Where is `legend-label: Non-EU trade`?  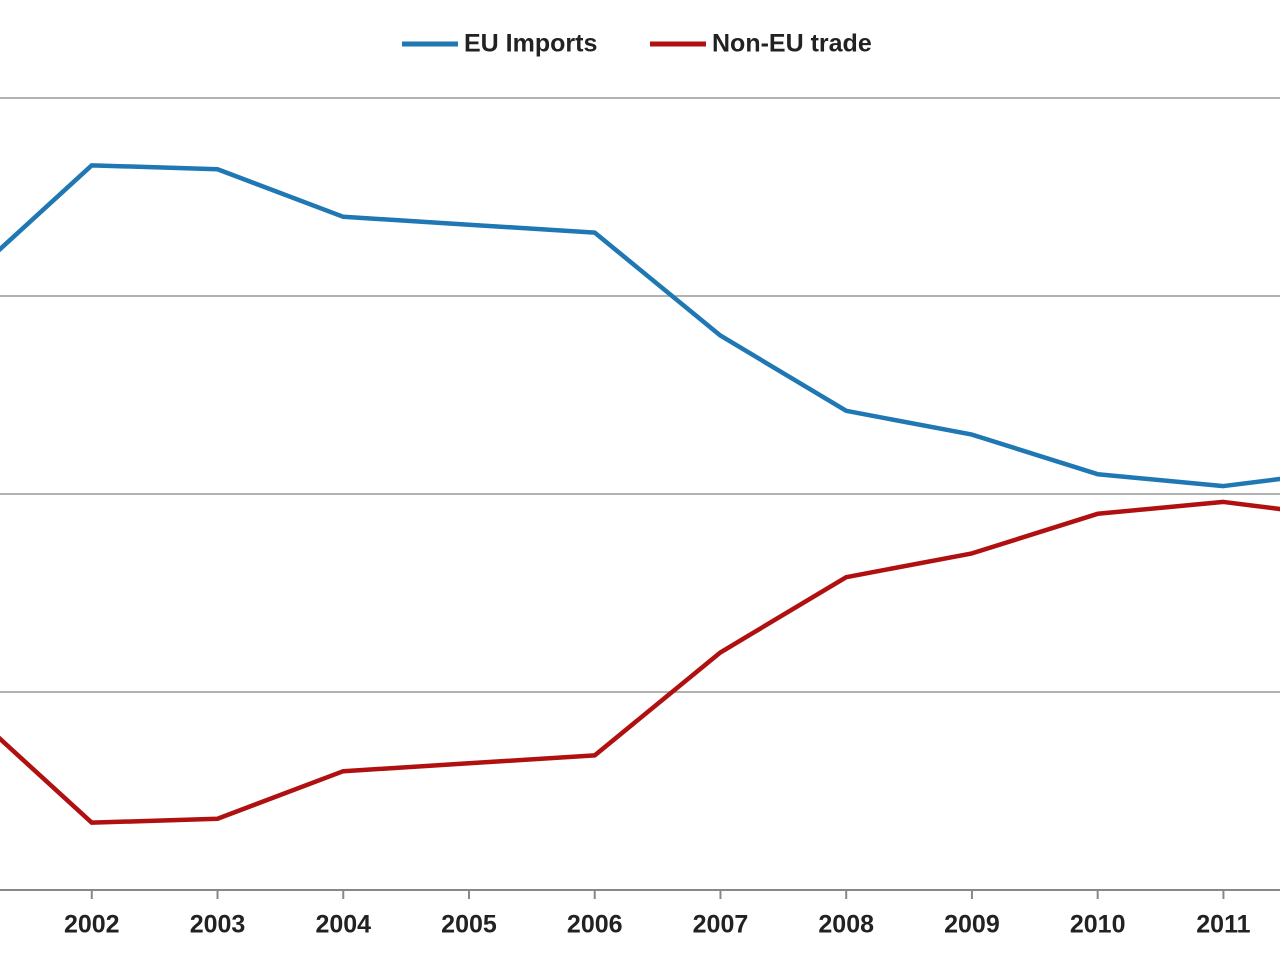
legend-label: Non-EU trade is located at coordinates (792, 44).